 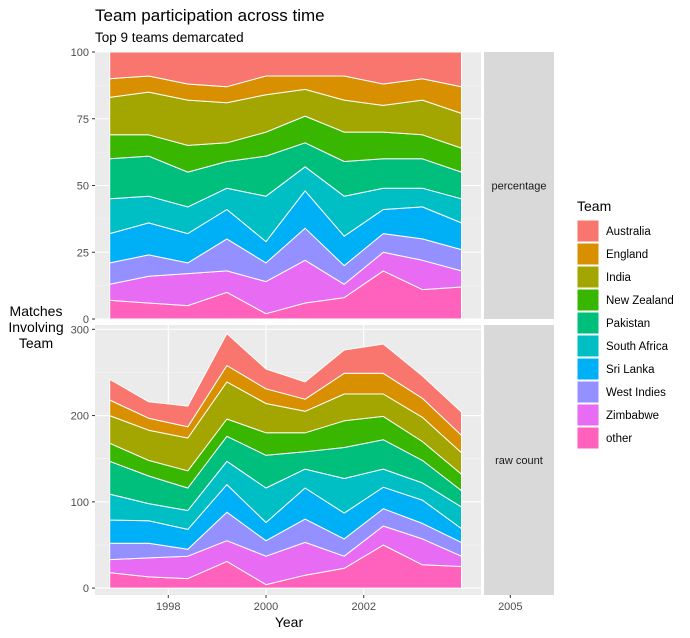 What do you see at coordinates (604, 438) in the screenshot?
I see `legend-item-other: other` at bounding box center [604, 438].